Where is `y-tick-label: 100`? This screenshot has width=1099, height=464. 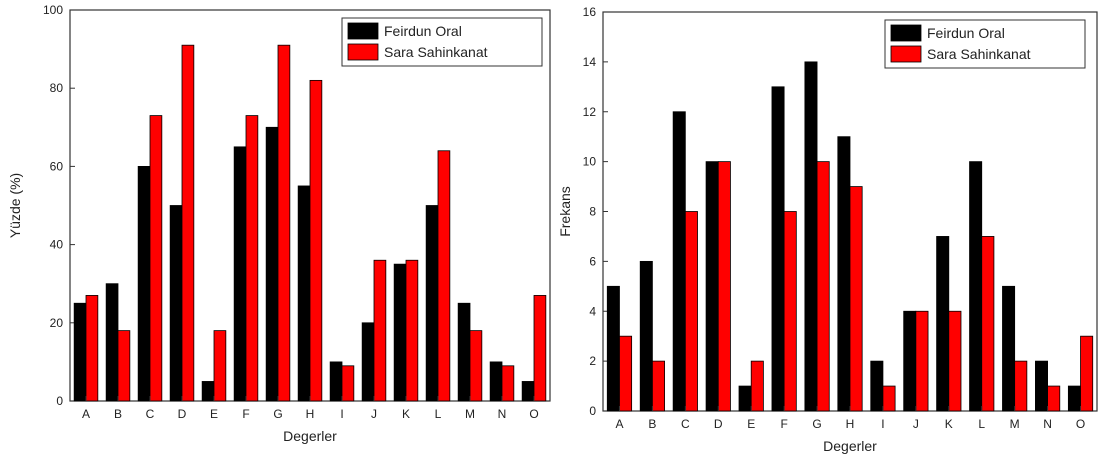
y-tick-label: 100 is located at coordinates (53, 10).